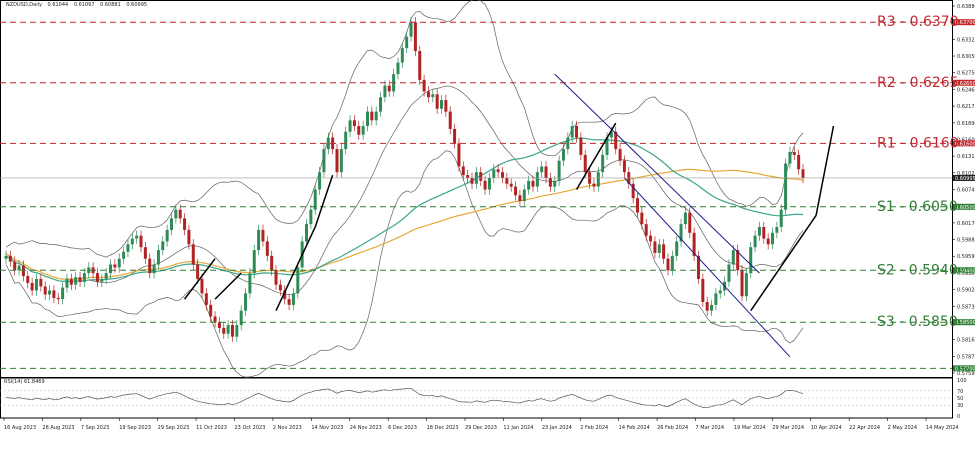 This screenshot has width=975, height=456. Describe the element at coordinates (965, 208) in the screenshot. I see `level-price-tag-text: 0.60500` at that location.